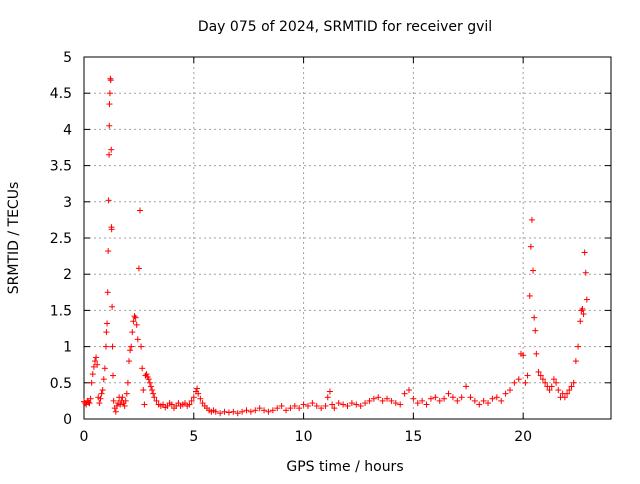 The width and height of the screenshot is (640, 484). Describe the element at coordinates (344, 467) in the screenshot. I see `x-axis-label: GPS time / hours` at that location.